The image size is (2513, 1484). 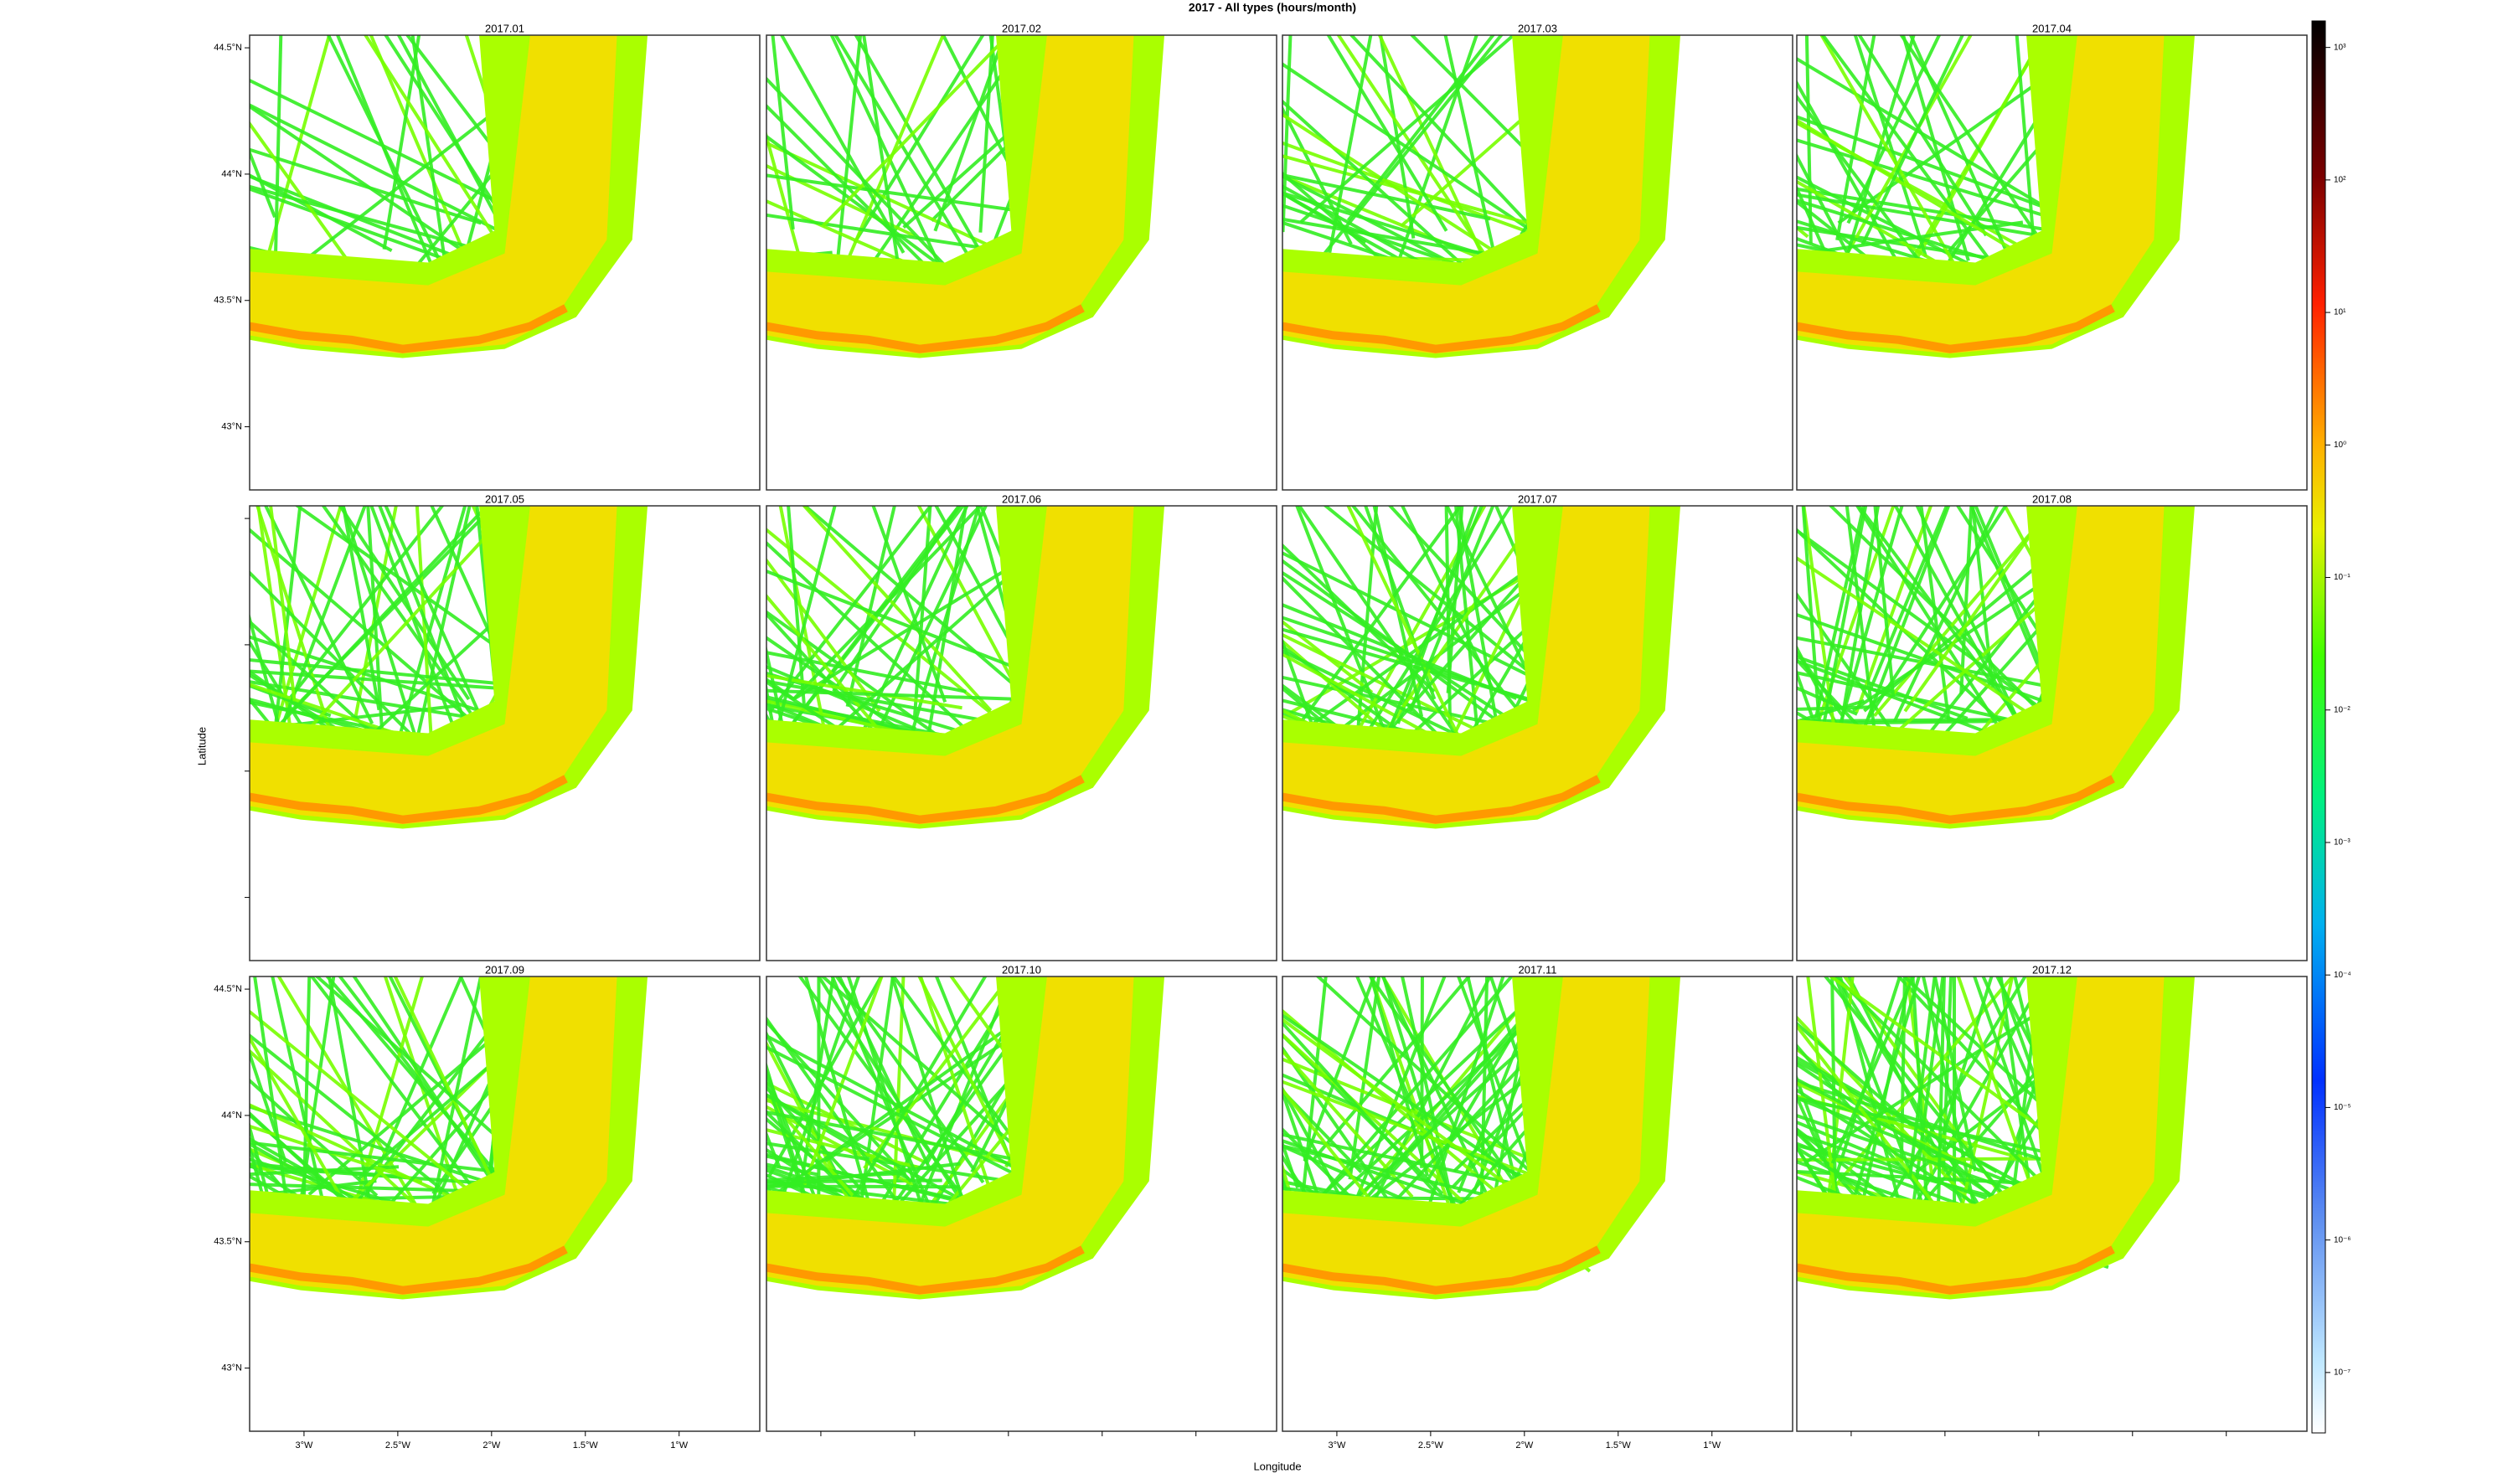 What do you see at coordinates (2052, 969) in the screenshot?
I see `panel-title: 2017.12` at bounding box center [2052, 969].